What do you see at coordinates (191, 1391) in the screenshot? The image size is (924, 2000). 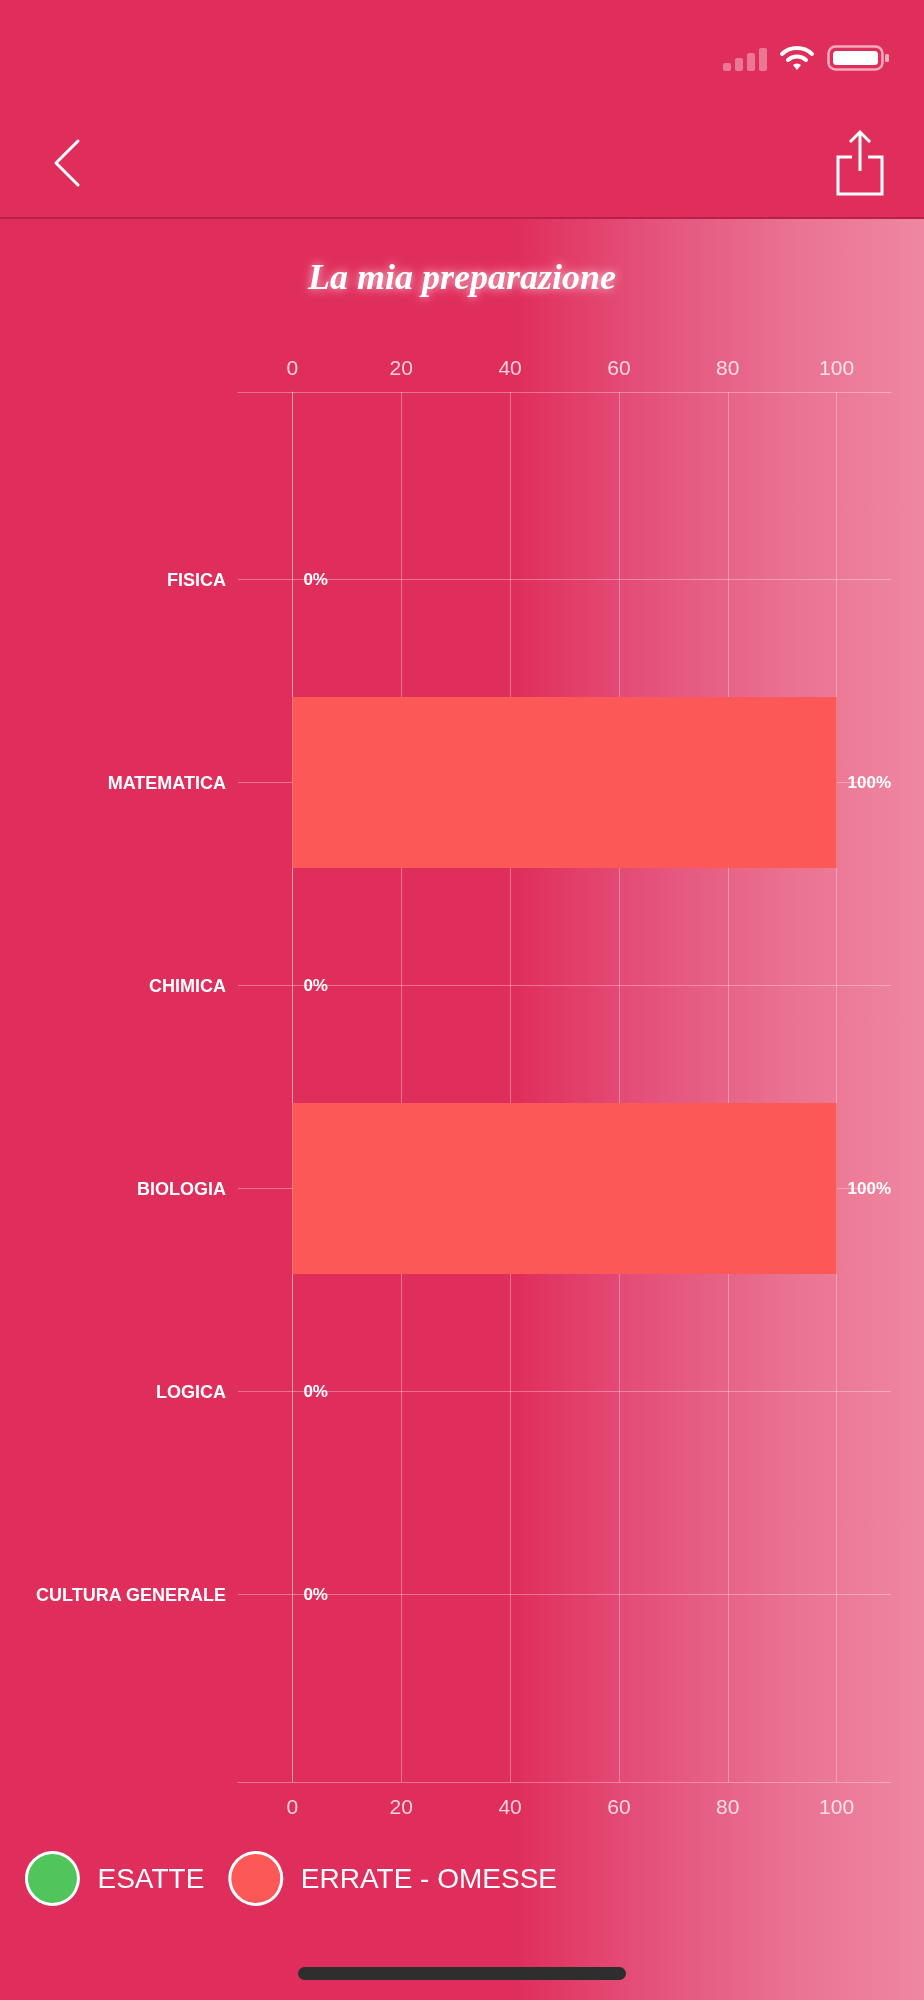 I see `y-tick-label: LOGICA` at bounding box center [191, 1391].